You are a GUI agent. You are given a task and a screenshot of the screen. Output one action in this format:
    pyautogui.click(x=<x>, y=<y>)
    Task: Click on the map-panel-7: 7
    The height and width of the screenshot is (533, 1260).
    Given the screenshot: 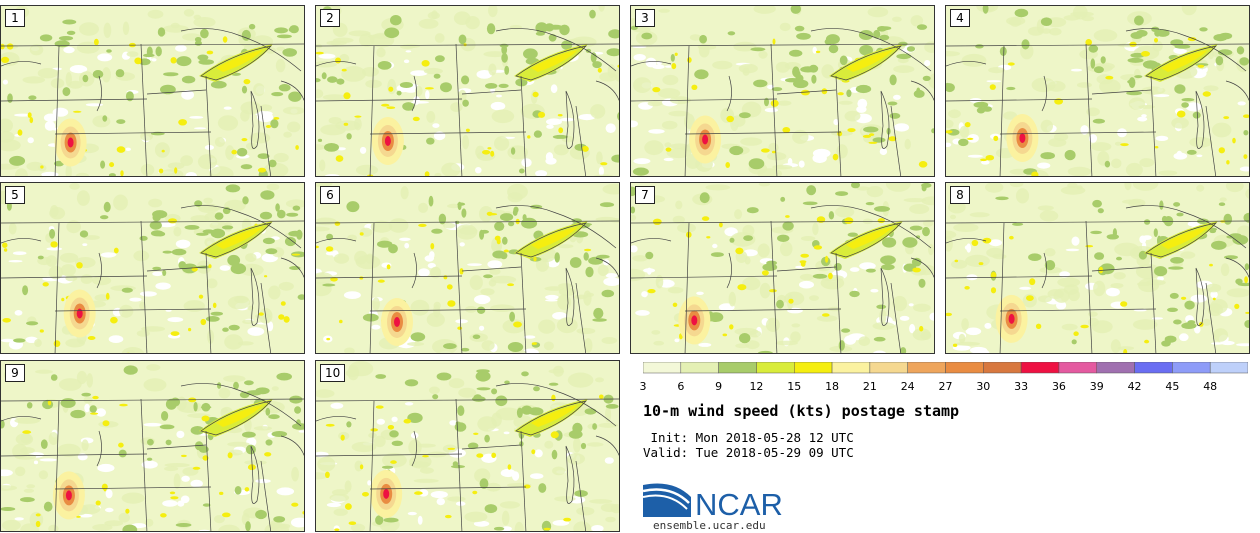 What is the action you would take?
    pyautogui.click(x=782, y=268)
    